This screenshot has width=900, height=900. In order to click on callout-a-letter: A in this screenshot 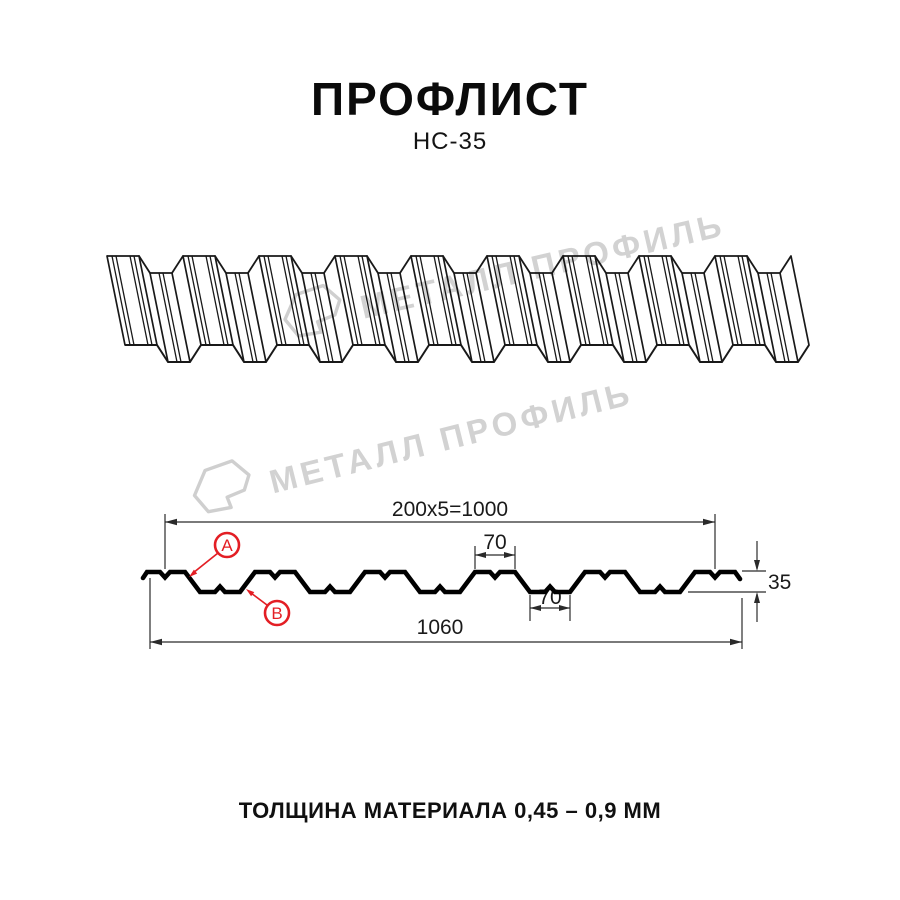, I will do `click(227, 545)`.